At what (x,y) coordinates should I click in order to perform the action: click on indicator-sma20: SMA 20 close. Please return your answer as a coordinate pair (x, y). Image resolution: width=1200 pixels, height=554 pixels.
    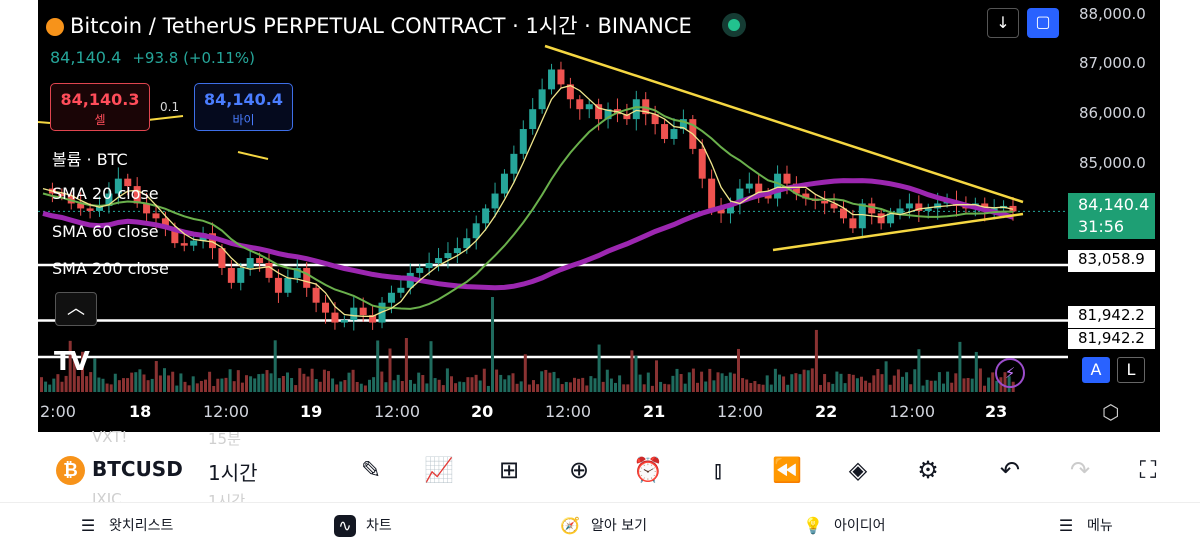
    Looking at the image, I should click on (105, 193).